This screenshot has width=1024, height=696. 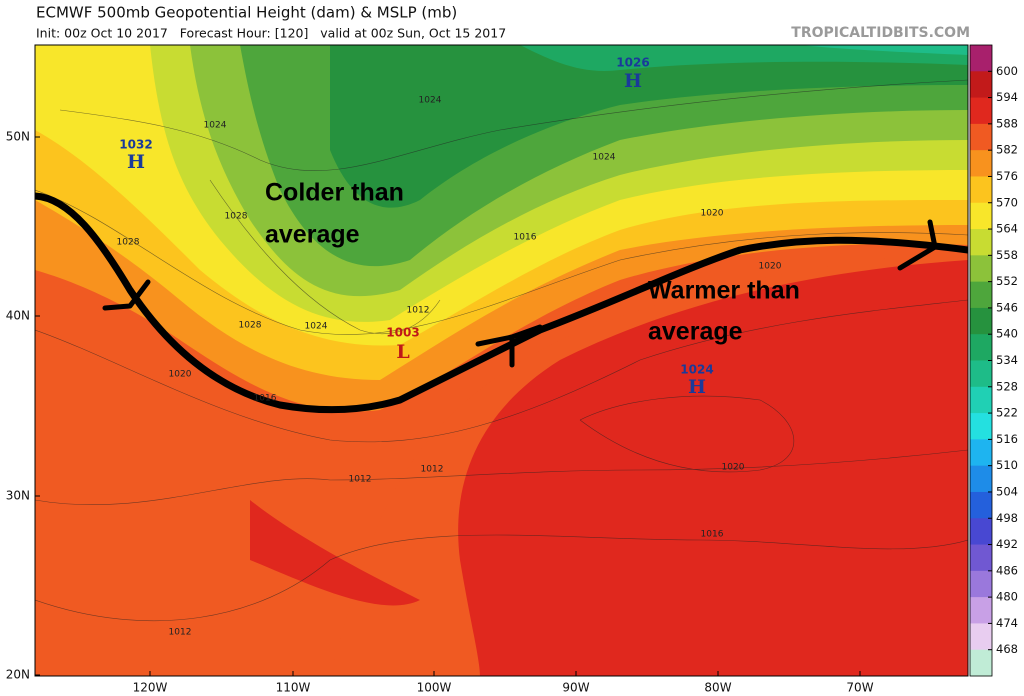 What do you see at coordinates (402, 333) in the screenshot?
I see `pressure-value: 1003` at bounding box center [402, 333].